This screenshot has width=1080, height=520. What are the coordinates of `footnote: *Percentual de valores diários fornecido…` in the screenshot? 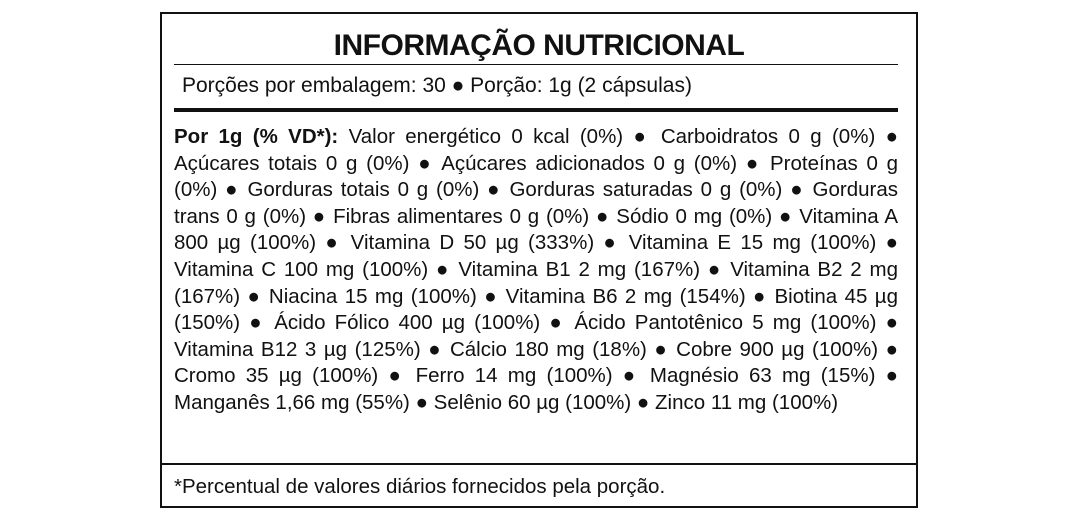 It's located at (420, 486).